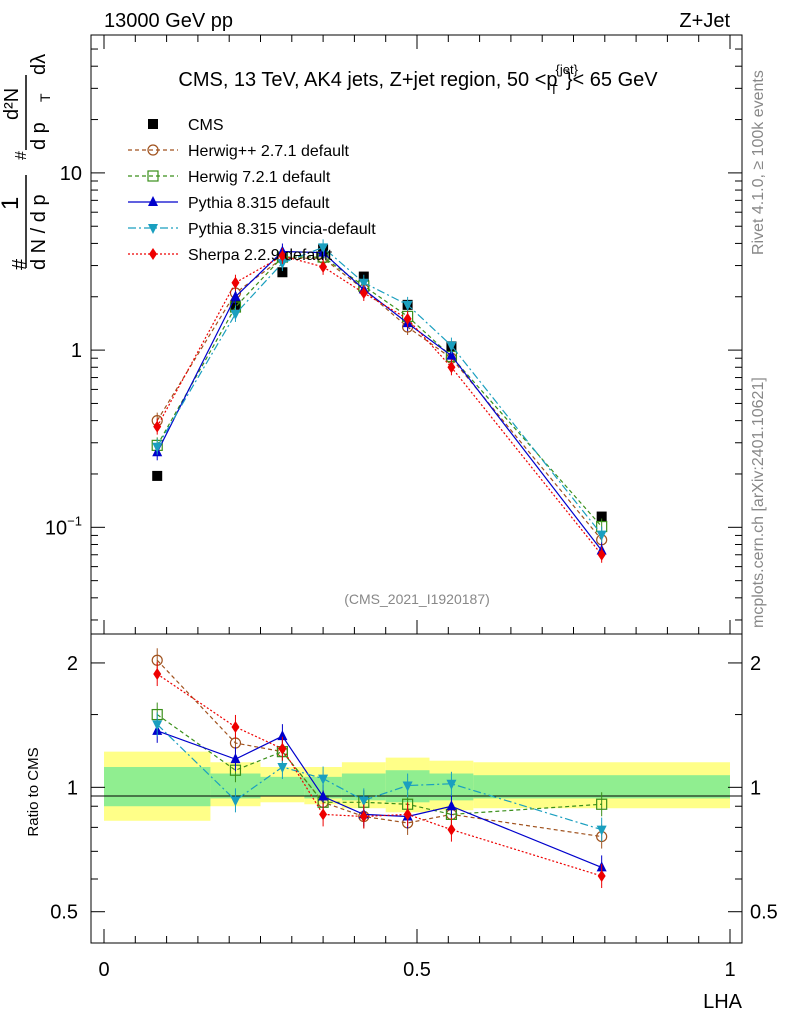 Image resolution: width=786 pixels, height=1024 pixels. What do you see at coordinates (168, 21) in the screenshot?
I see `energy-label: 13000 GeV pp` at bounding box center [168, 21].